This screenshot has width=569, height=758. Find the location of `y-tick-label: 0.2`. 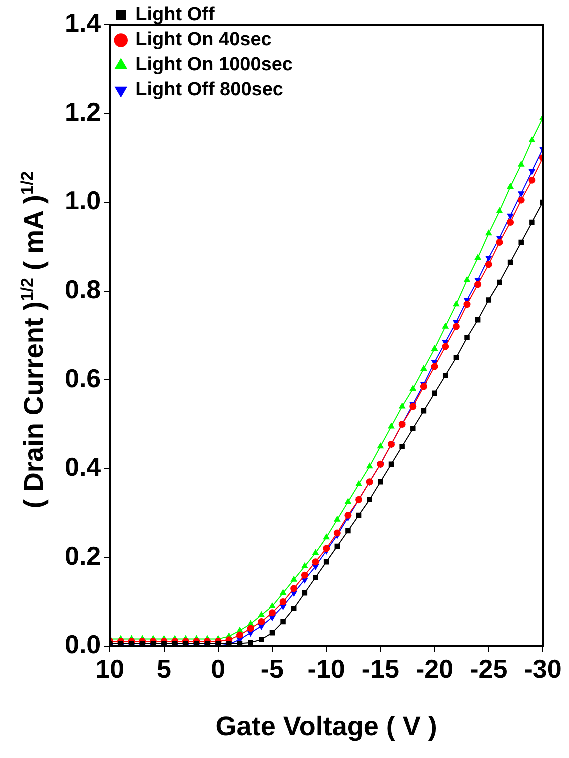

y-tick-label: 0.2 is located at coordinates (83, 555).